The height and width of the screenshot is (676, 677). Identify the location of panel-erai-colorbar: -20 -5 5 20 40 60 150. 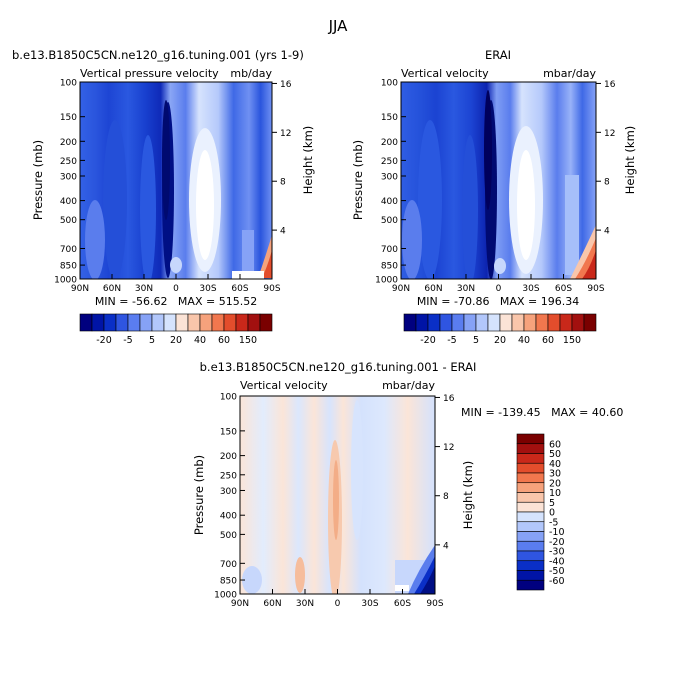
(500, 329).